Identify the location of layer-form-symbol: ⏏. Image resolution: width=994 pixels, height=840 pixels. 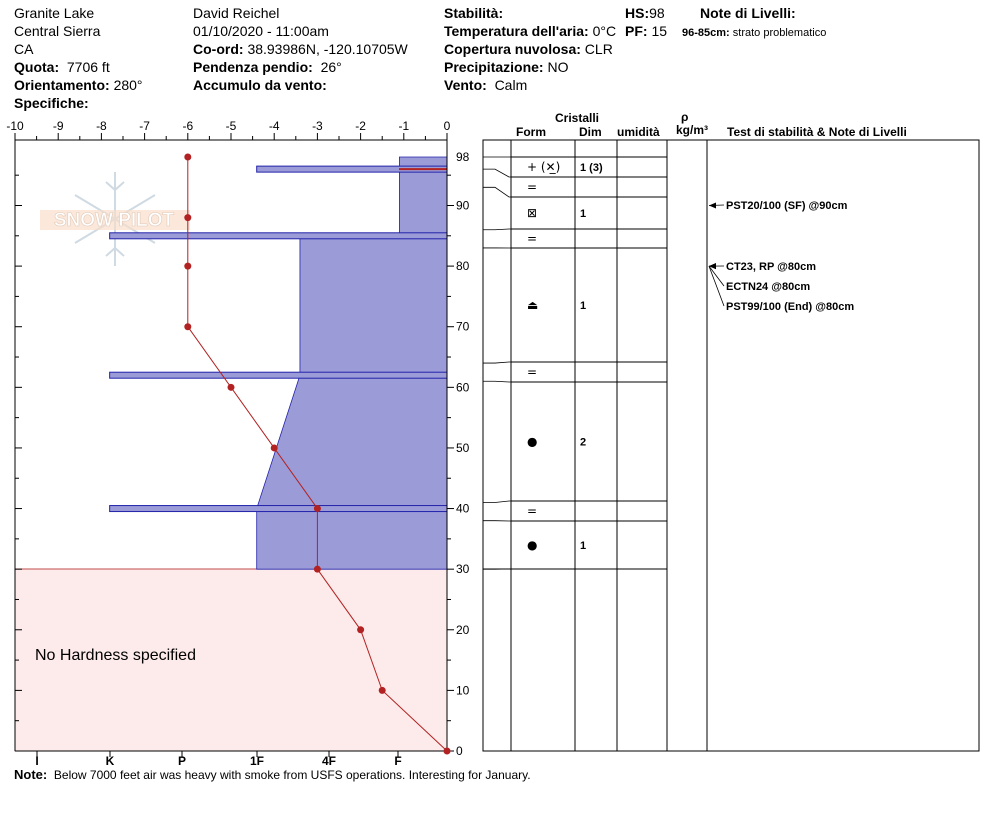
(532, 305).